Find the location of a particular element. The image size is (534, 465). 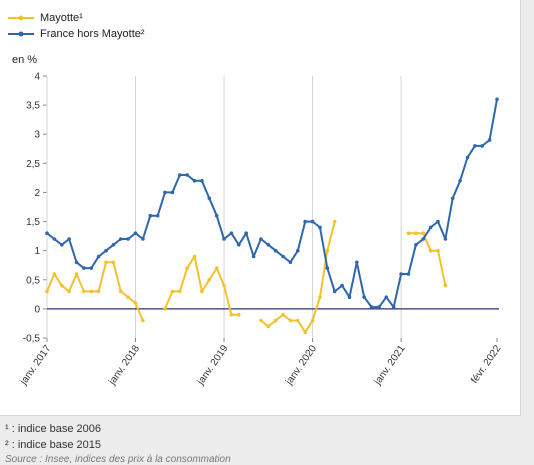

y-tick-label: 0 is located at coordinates (37, 309).